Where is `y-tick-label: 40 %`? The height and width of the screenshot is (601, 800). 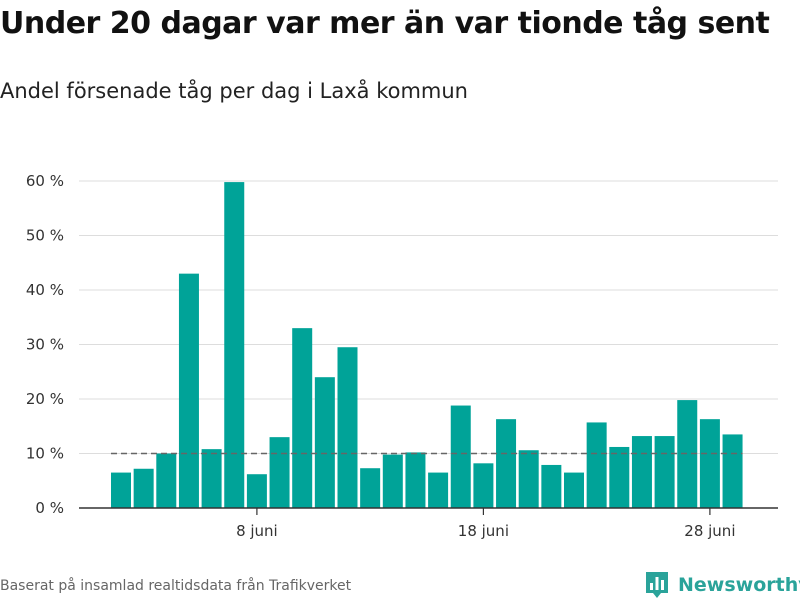
y-tick-label: 40 % is located at coordinates (45, 290).